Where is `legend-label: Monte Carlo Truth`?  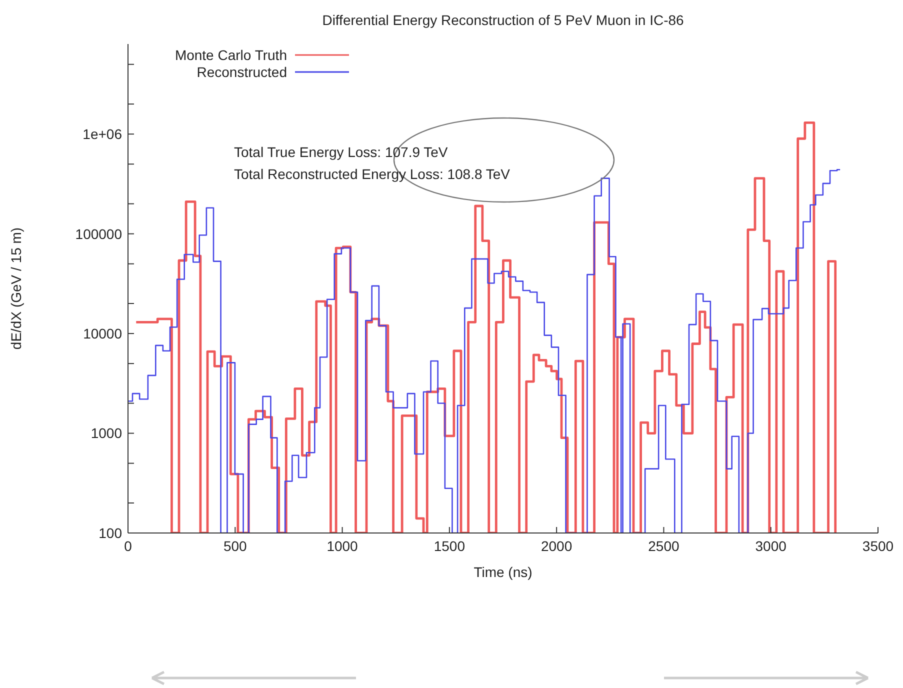
legend-label: Monte Carlo Truth is located at coordinates (230, 54).